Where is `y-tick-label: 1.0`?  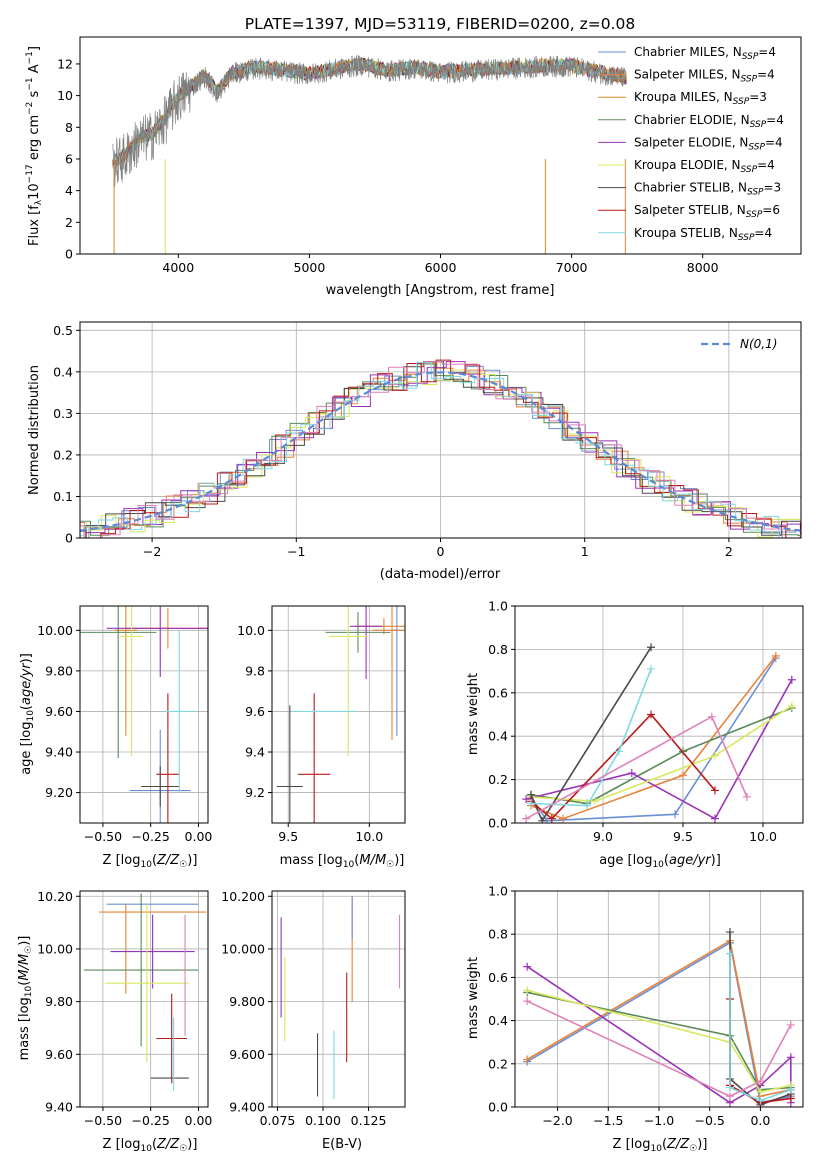
y-tick-label: 1.0 is located at coordinates (498, 891).